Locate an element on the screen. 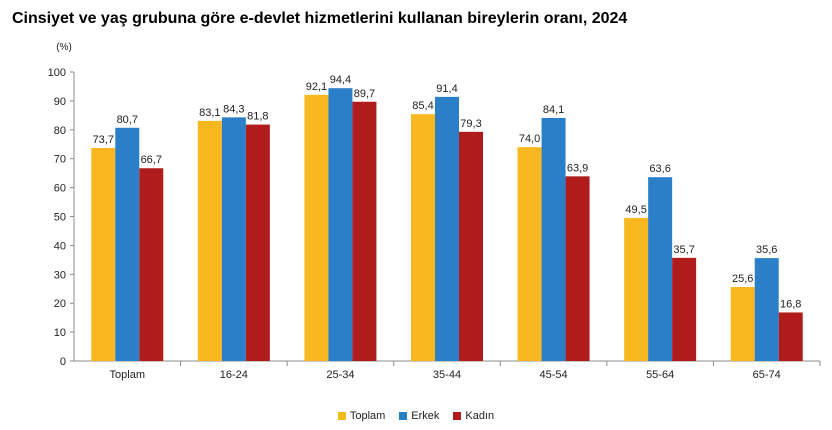 This screenshot has height=430, width=832. x-tick-label: Toplam is located at coordinates (127, 375).